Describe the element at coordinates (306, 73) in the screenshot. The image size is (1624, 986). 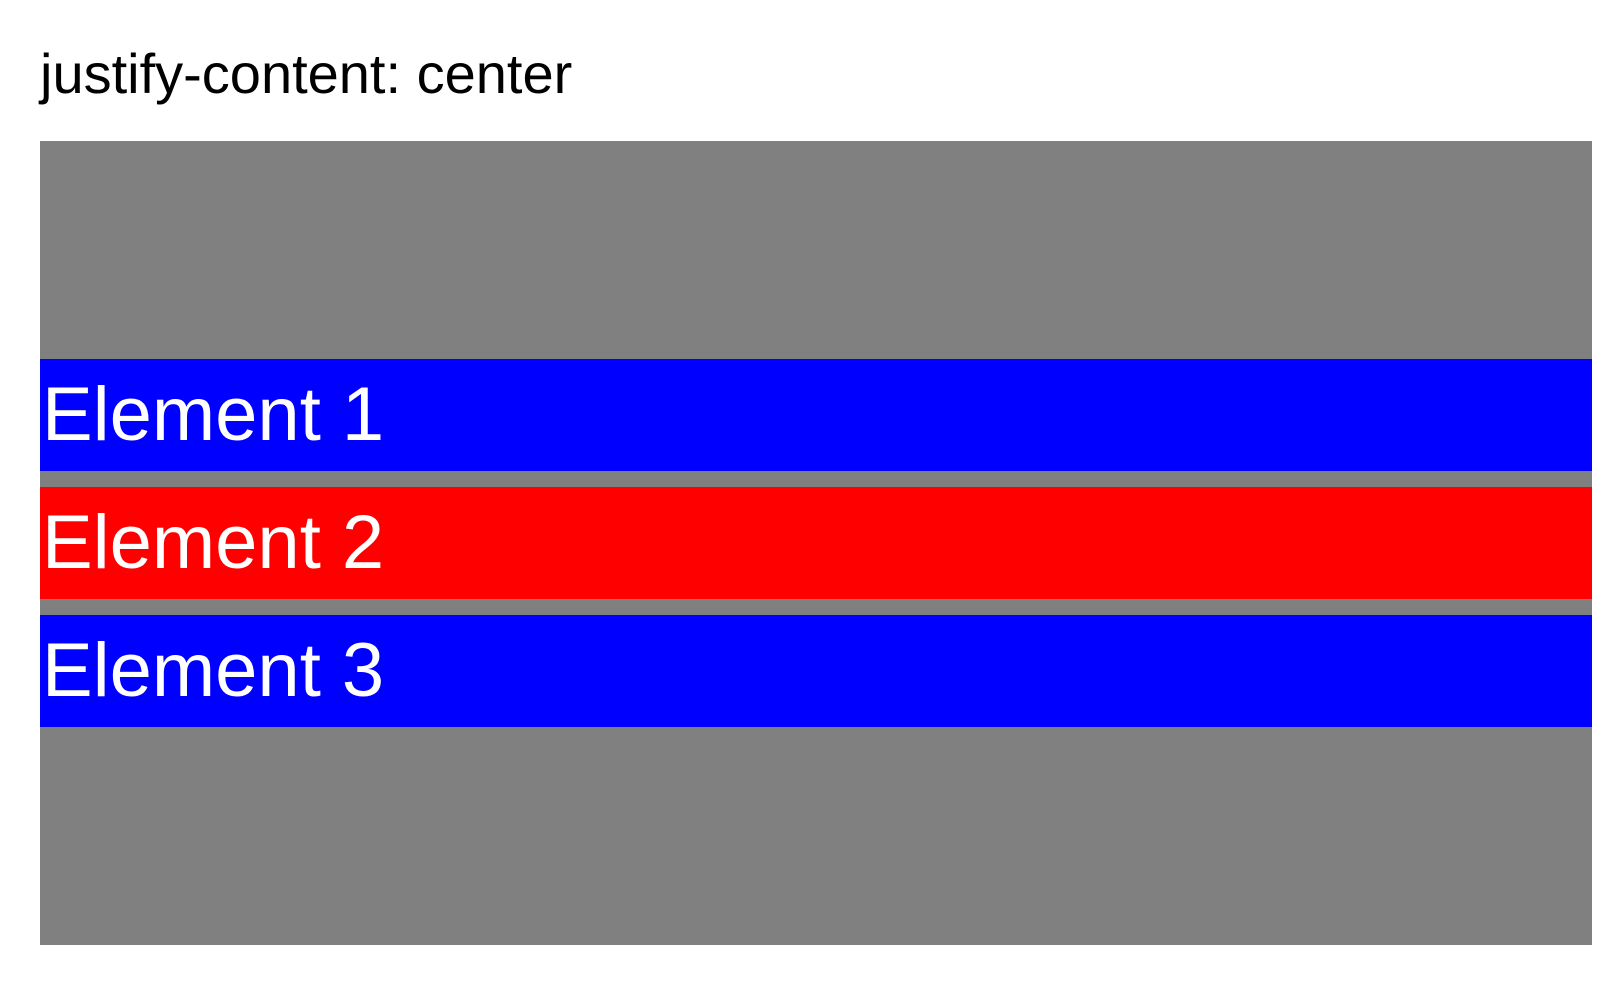
I see `page-title: justify-content: center` at that location.